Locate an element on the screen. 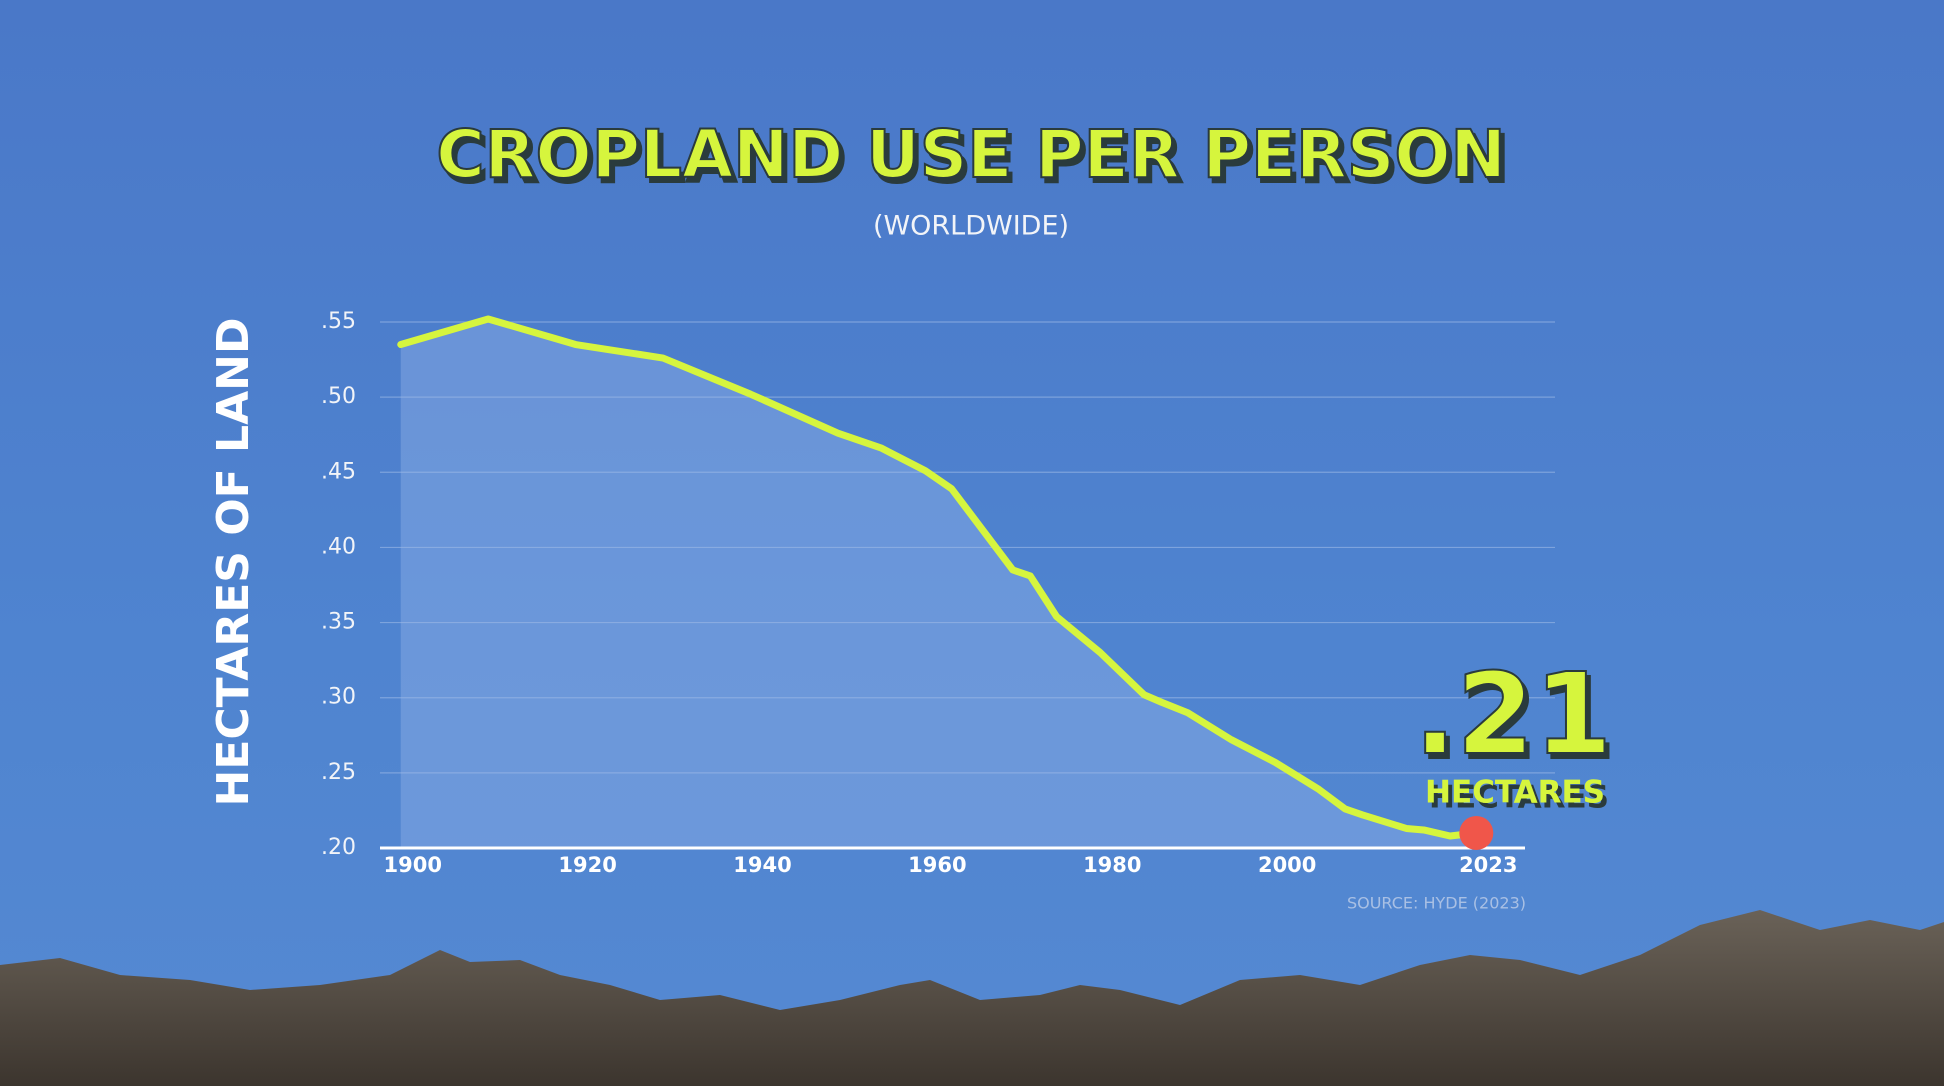  x-tick-label: 2000 is located at coordinates (1287, 865).